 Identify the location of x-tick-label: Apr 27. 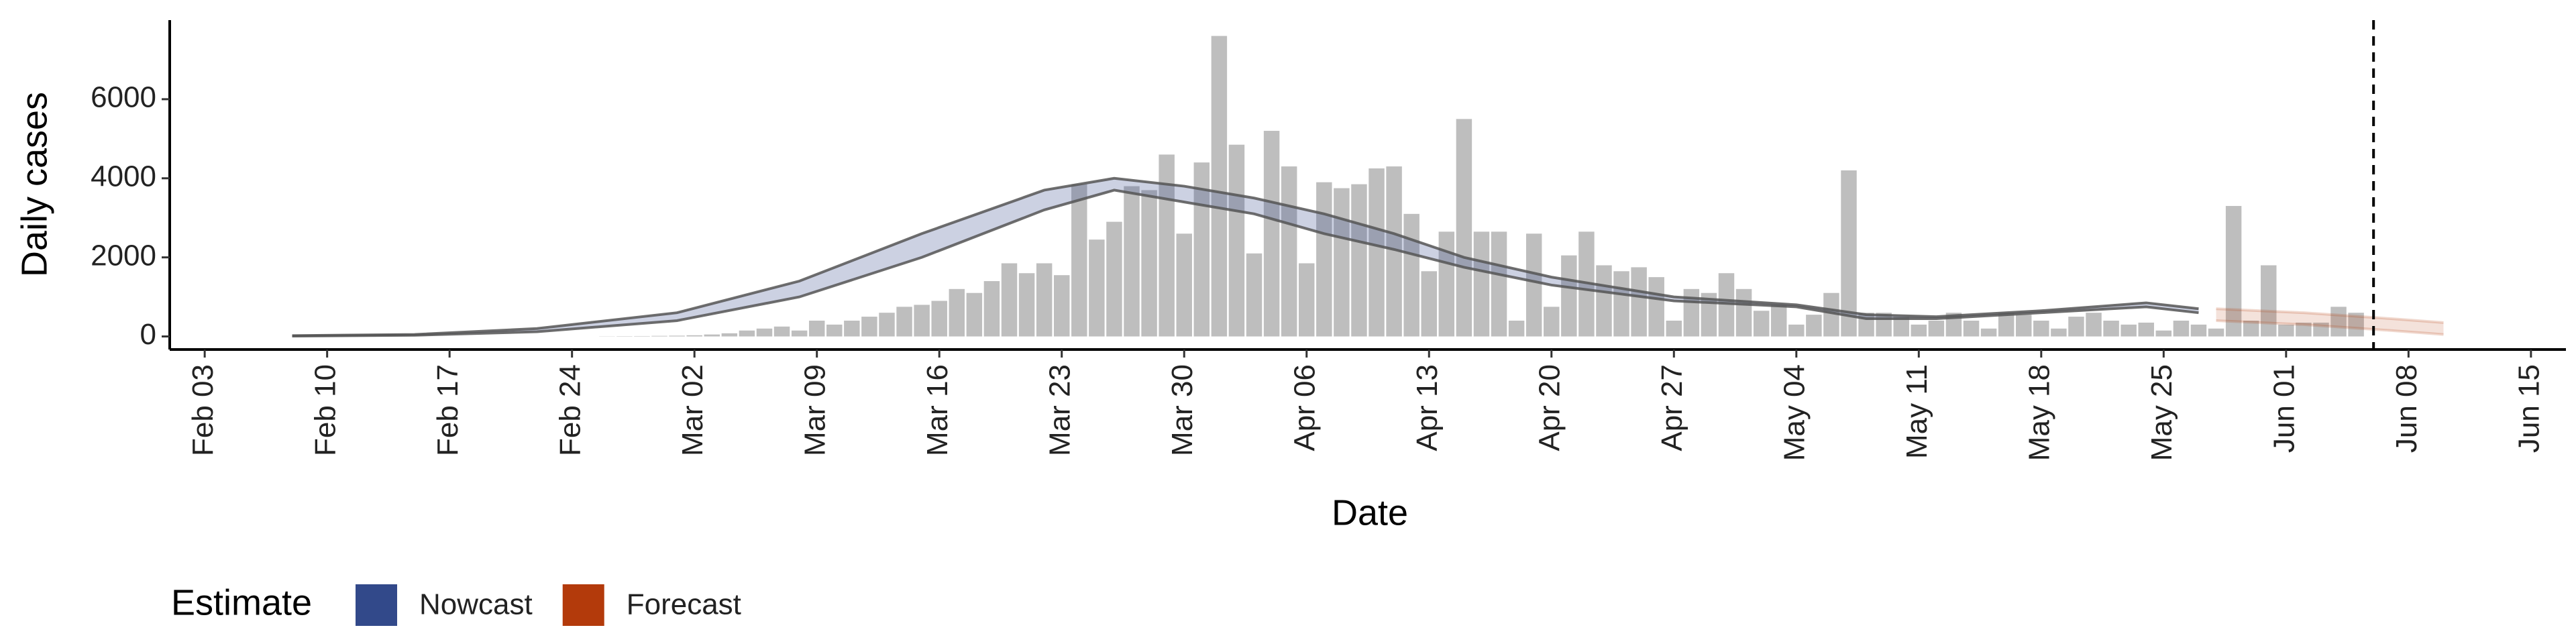
(1672, 407).